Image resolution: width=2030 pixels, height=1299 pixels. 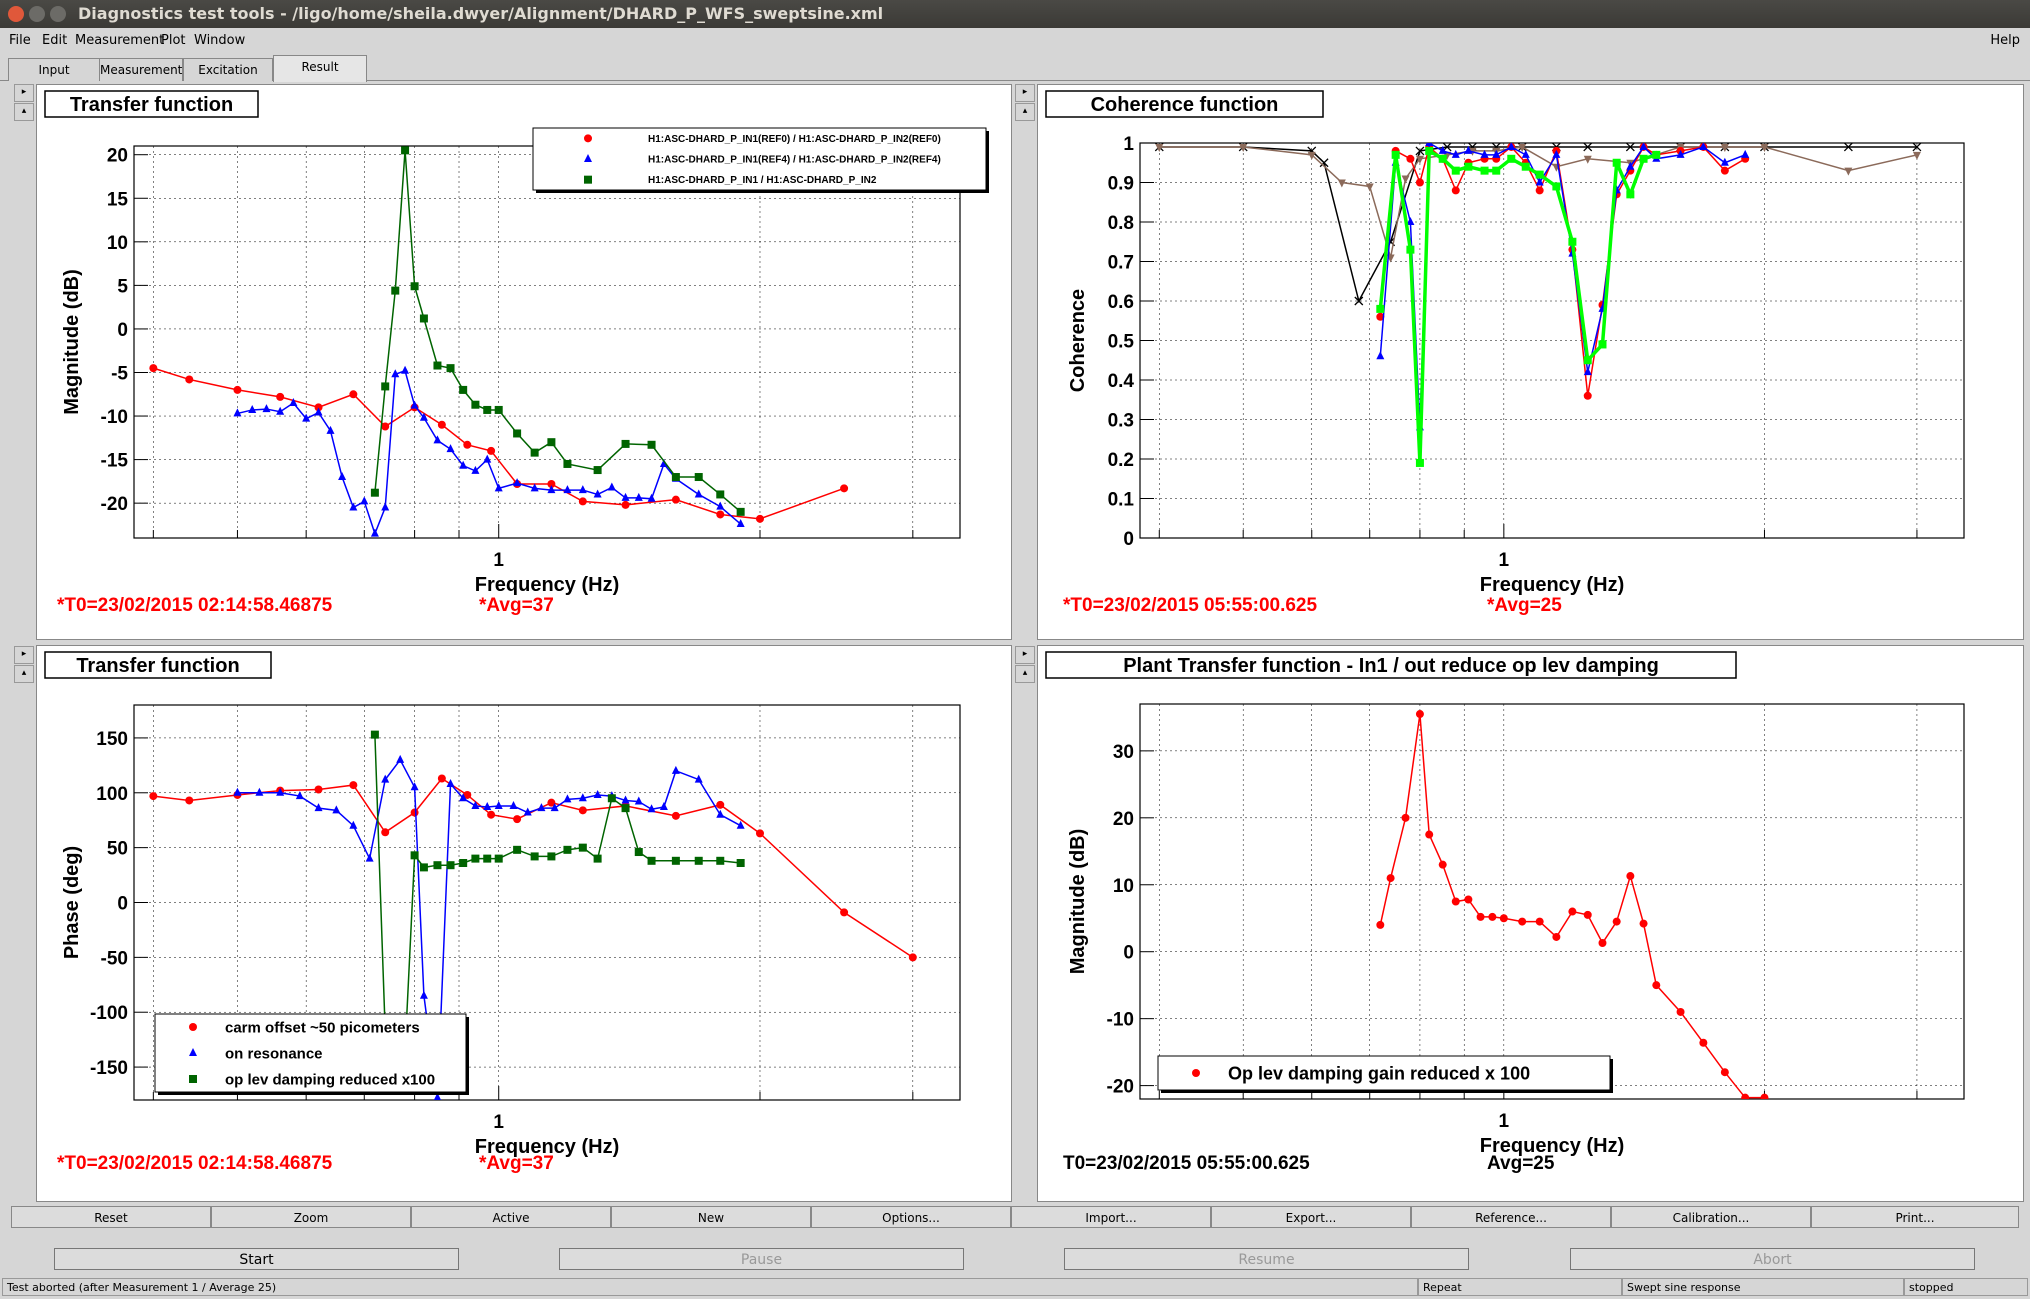 What do you see at coordinates (1078, 340) in the screenshot?
I see `y-axis-label: Coherence` at bounding box center [1078, 340].